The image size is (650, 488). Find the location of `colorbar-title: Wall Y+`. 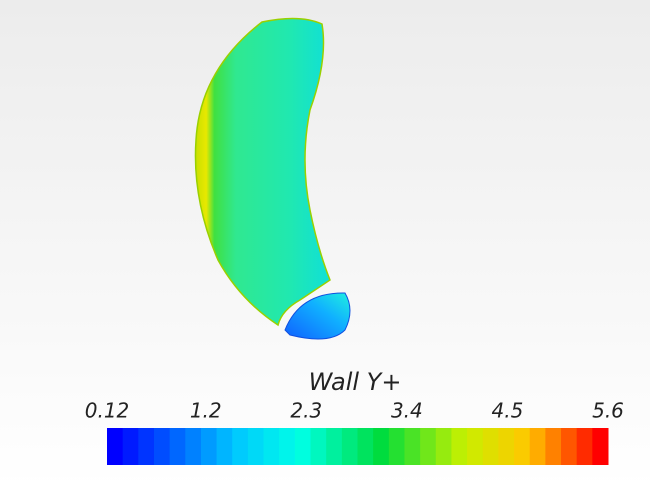

colorbar-title: Wall Y+ is located at coordinates (355, 382).